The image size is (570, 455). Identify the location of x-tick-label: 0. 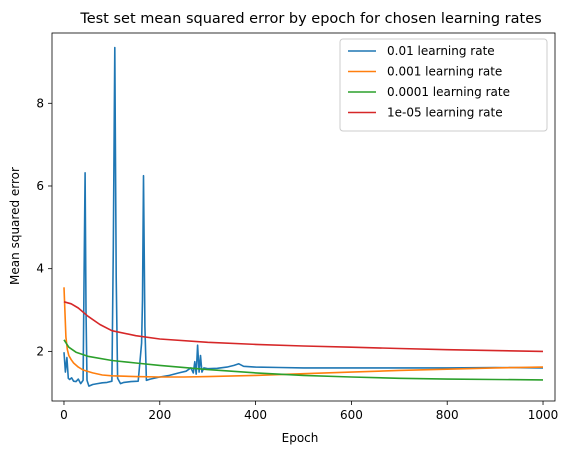
(64, 415).